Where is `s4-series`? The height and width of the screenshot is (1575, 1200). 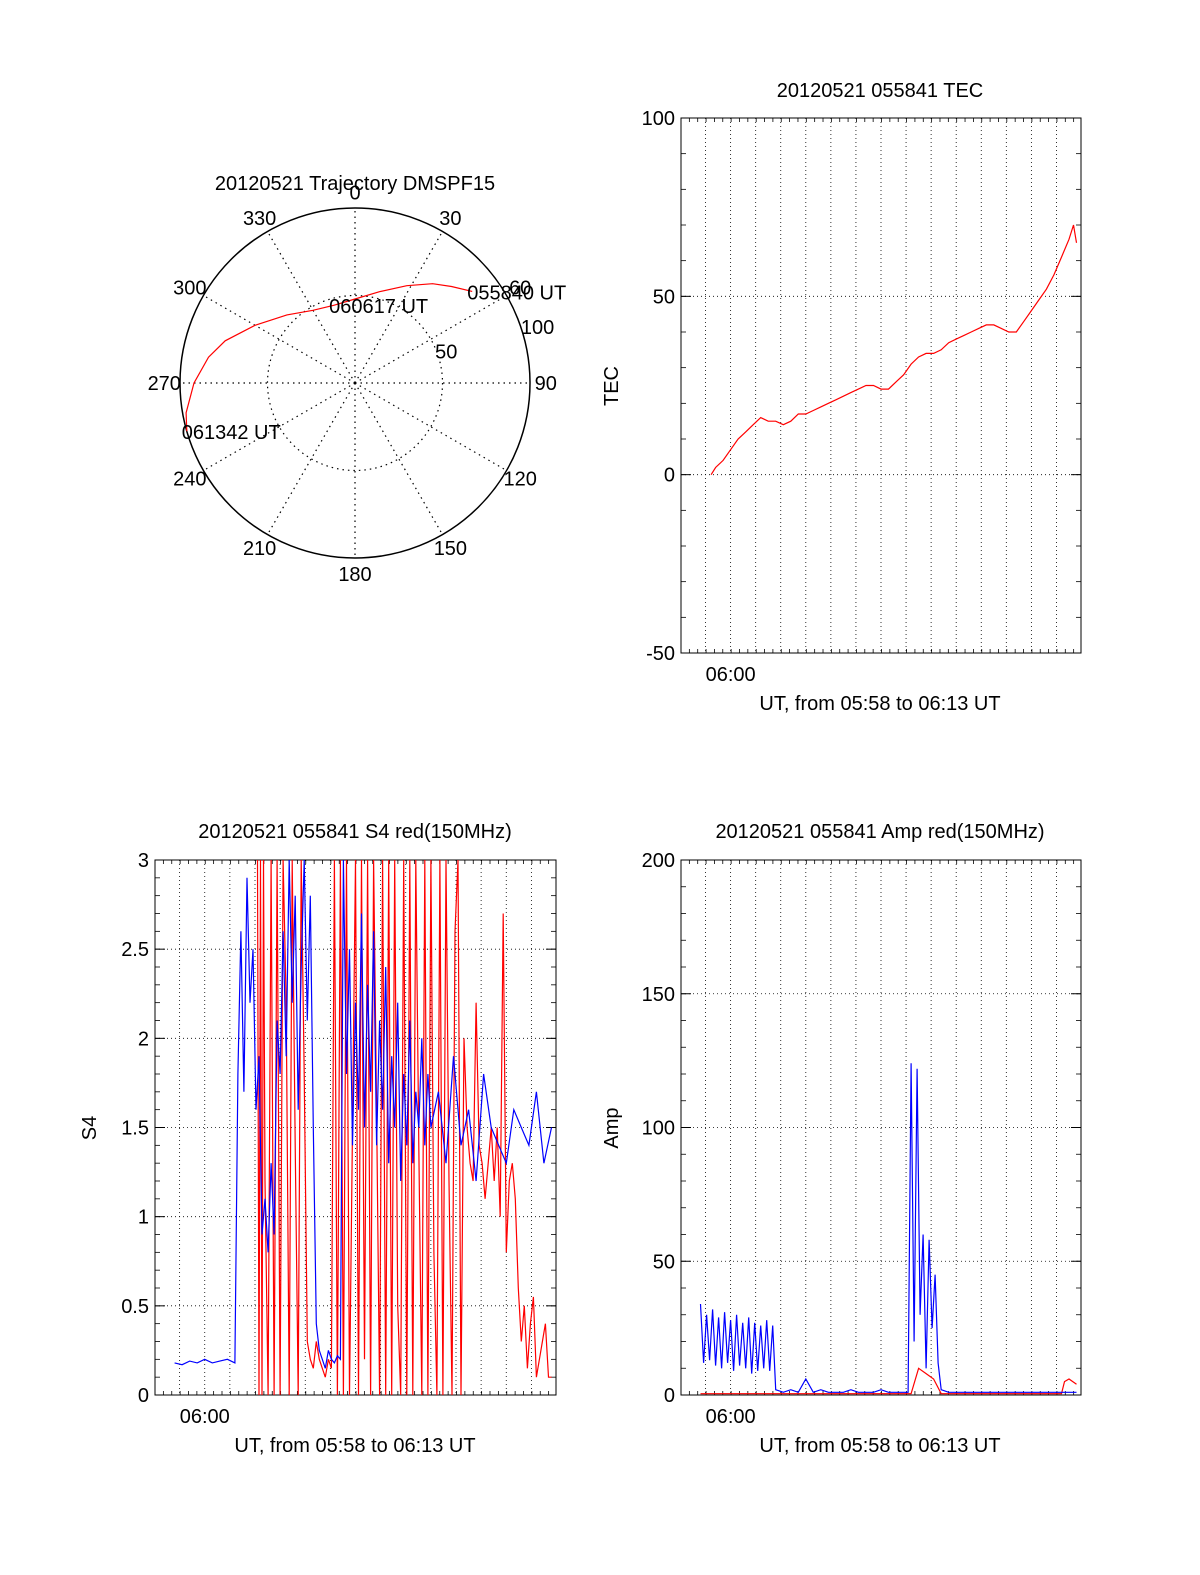 s4-series is located at coordinates (363, 1127).